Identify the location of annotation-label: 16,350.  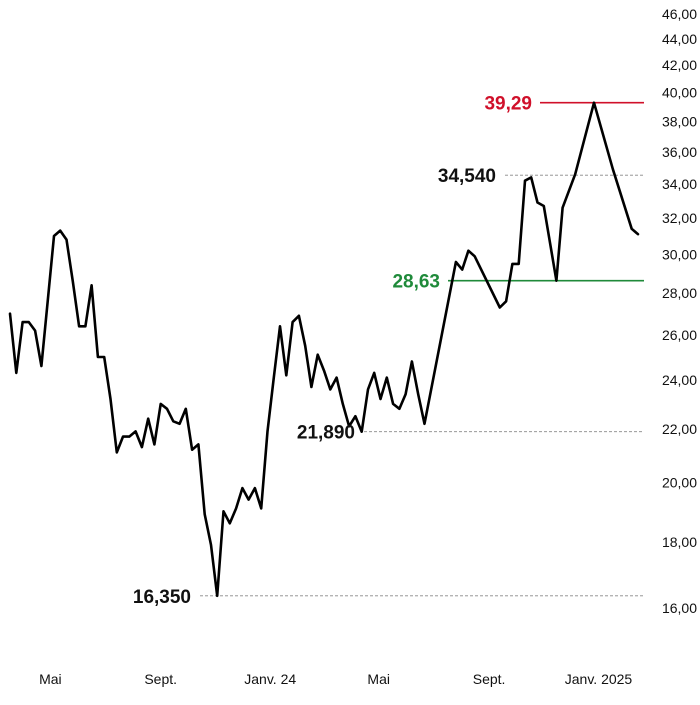
(162, 597).